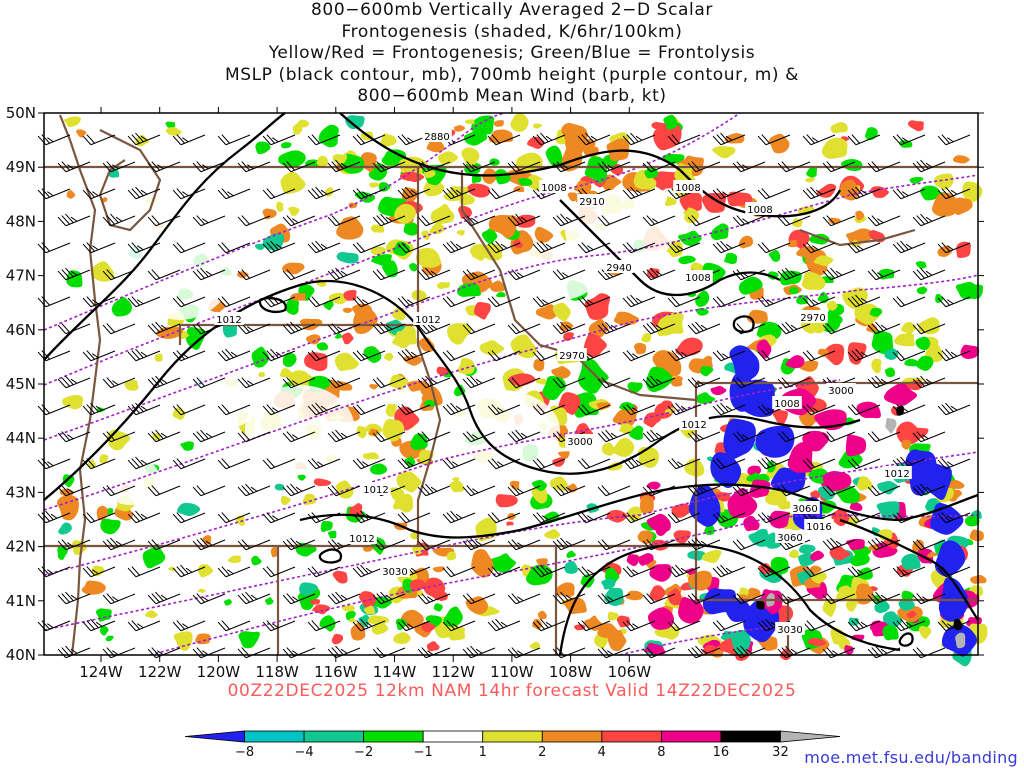 The width and height of the screenshot is (1024, 768). I want to click on colorbar-label: 8, so click(661, 752).